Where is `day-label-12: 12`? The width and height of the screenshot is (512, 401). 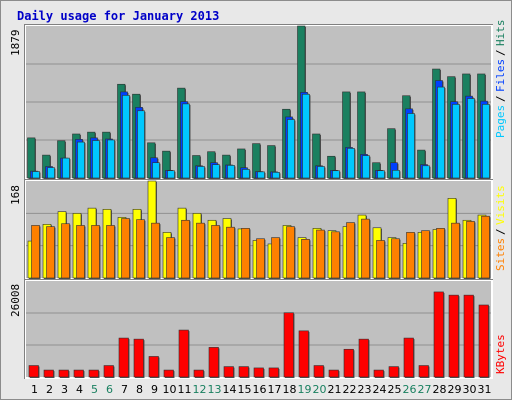
day-label-12: 12 is located at coordinates (200, 389).